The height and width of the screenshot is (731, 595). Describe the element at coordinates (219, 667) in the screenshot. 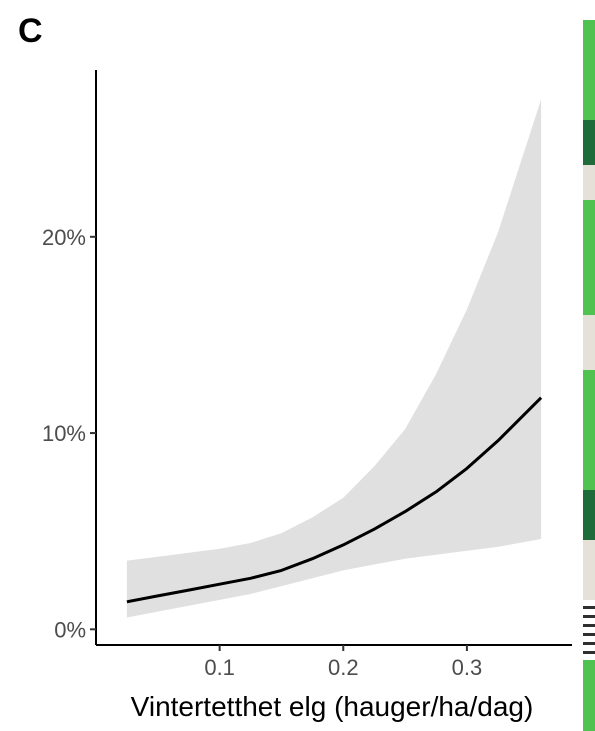

I see `x-tick-label: 0.1` at that location.